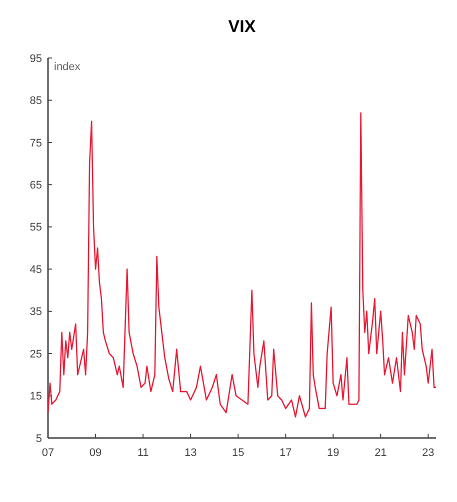 The width and height of the screenshot is (457, 502). Describe the element at coordinates (67, 67) in the screenshot. I see `y-axis-title: index` at that location.